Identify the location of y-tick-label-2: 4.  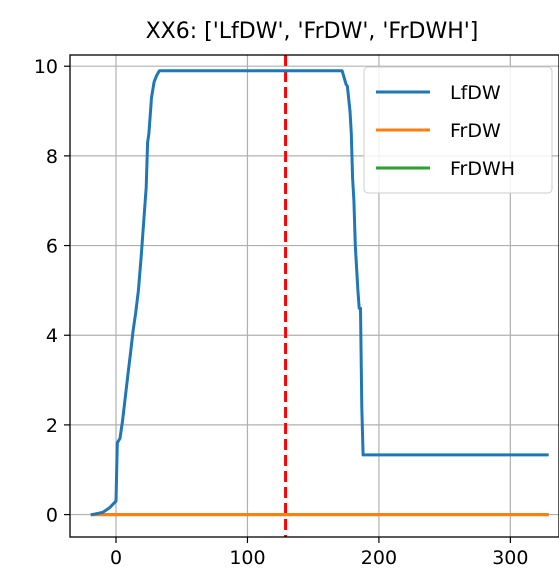
(52, 336).